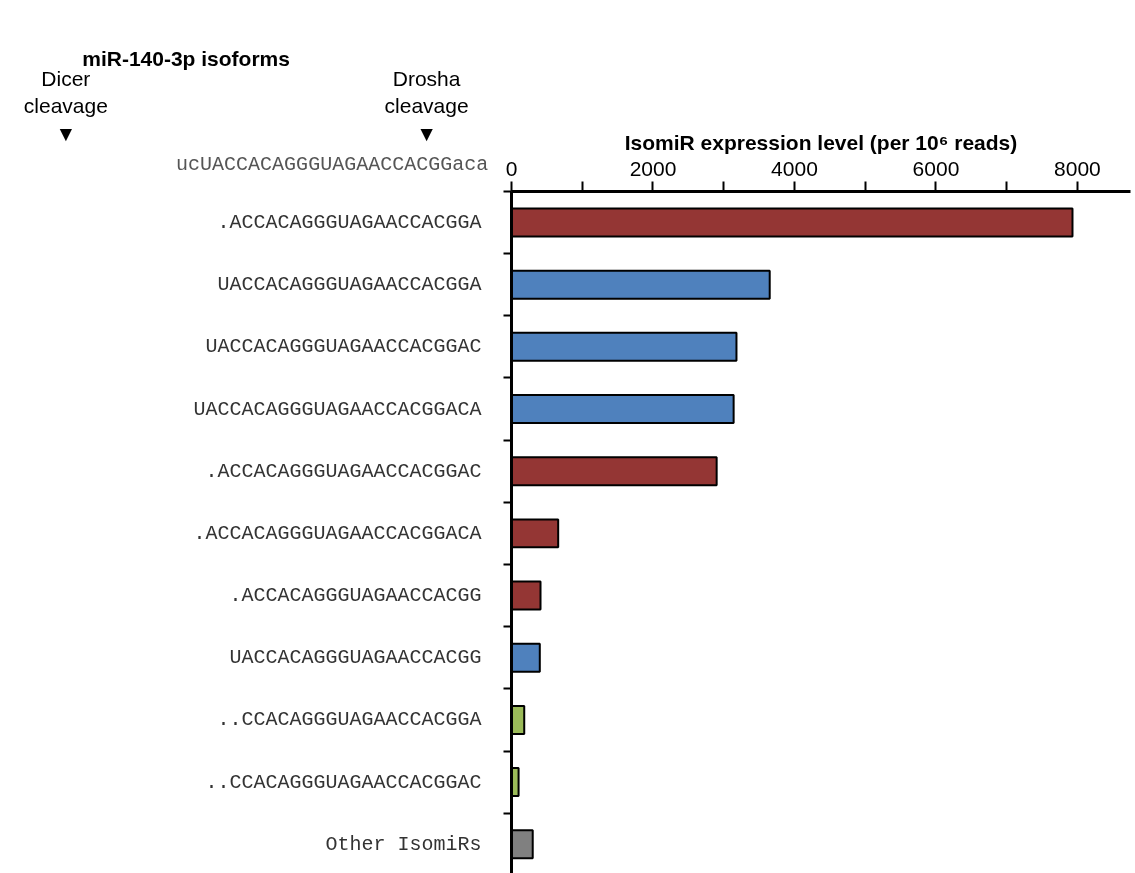  I want to click on y-tick-label: .ACCACAGGGUAGAACCACGGACA, so click(337, 533).